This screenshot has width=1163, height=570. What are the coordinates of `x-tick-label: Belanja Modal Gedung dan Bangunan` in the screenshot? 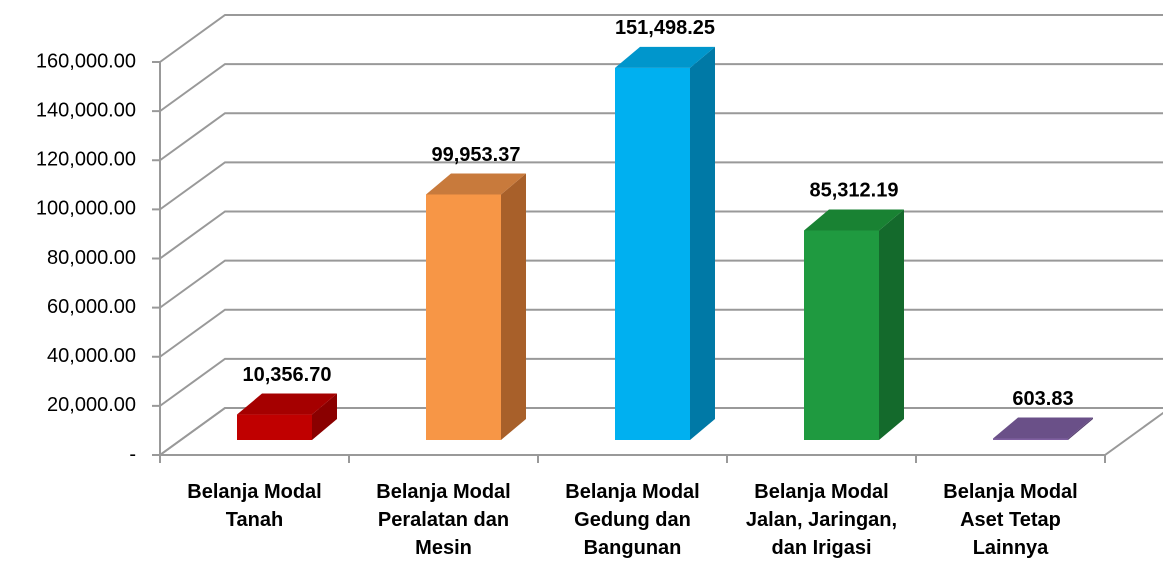 It's located at (632, 520).